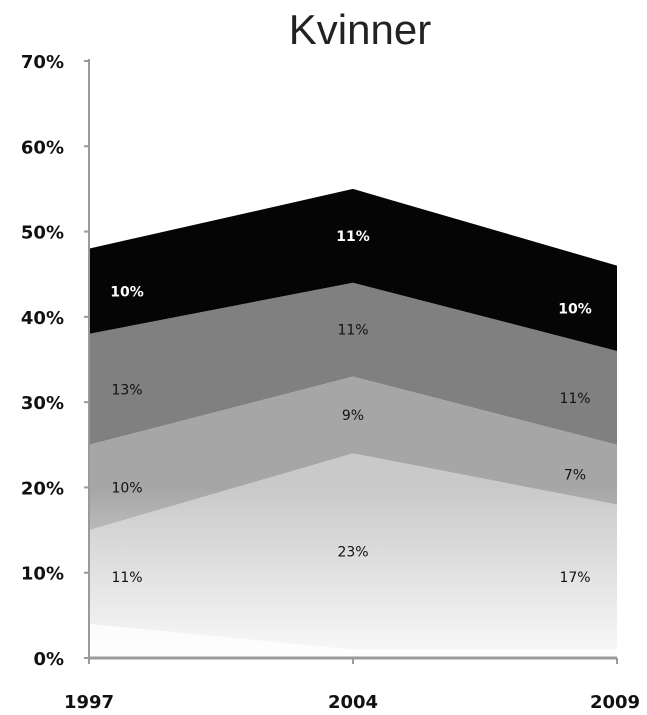 The width and height of the screenshot is (647, 715). What do you see at coordinates (42, 318) in the screenshot?
I see `y-tick-label: 40%` at bounding box center [42, 318].